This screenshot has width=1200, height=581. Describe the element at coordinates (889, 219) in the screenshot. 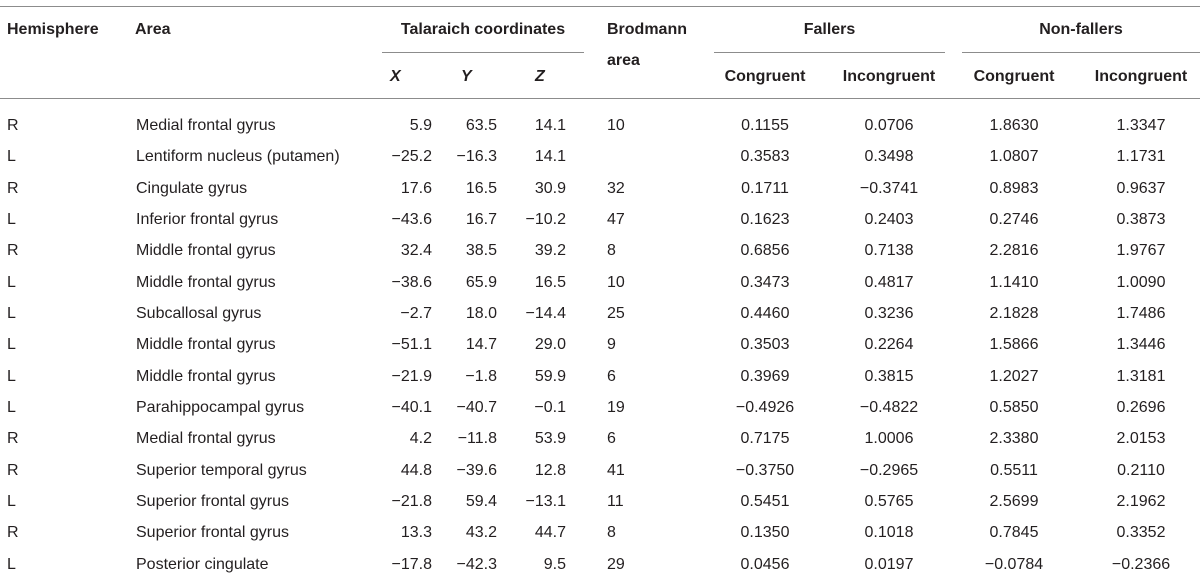

I see `cell-fallers-incongruent: 0.2403` at that location.